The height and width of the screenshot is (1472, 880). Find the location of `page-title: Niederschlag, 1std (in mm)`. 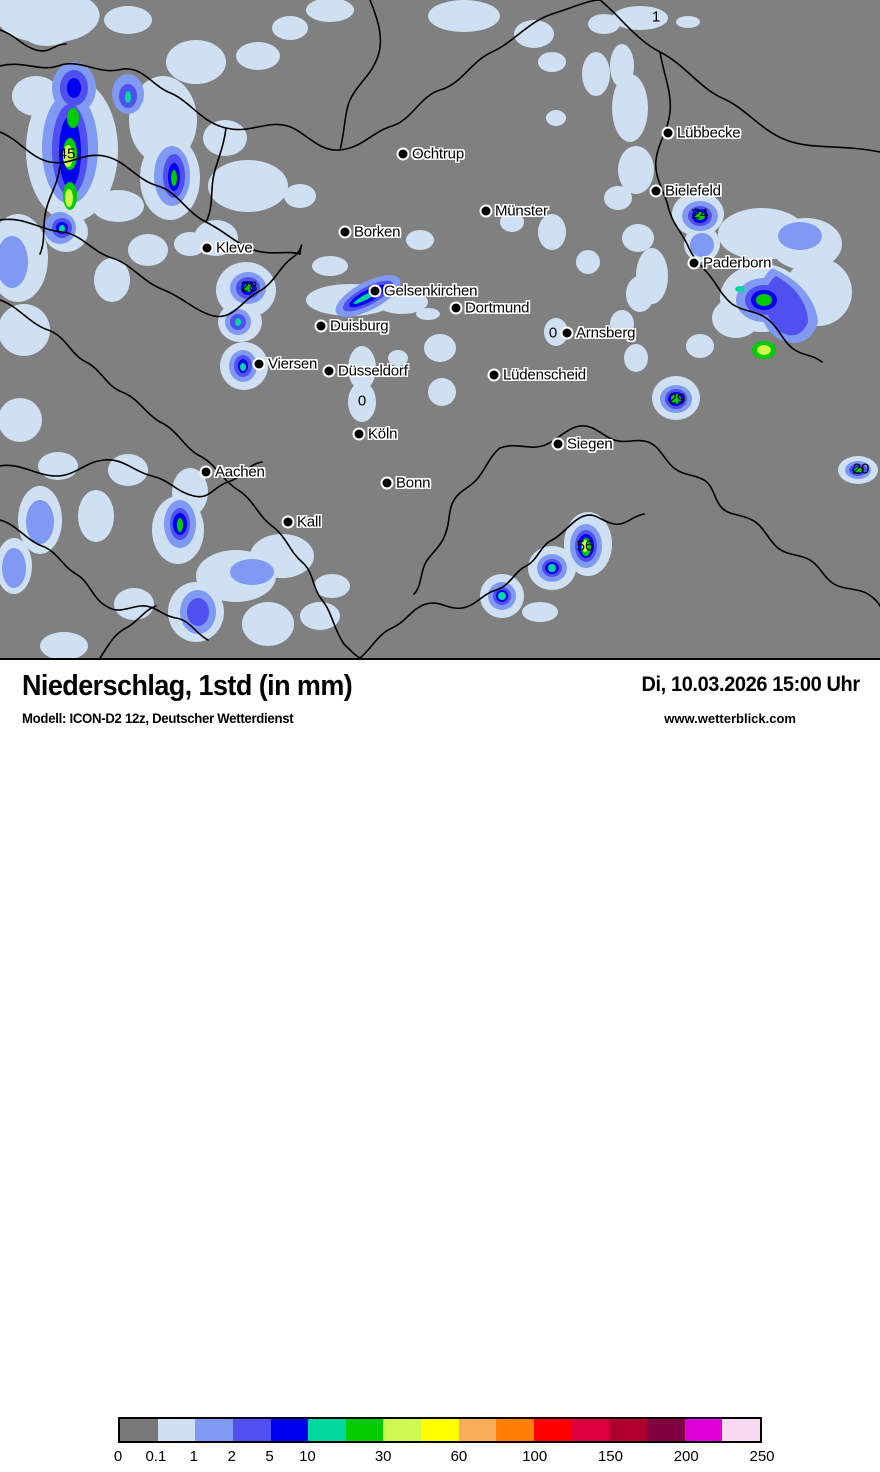

page-title: Niederschlag, 1std (in mm) is located at coordinates (187, 686).